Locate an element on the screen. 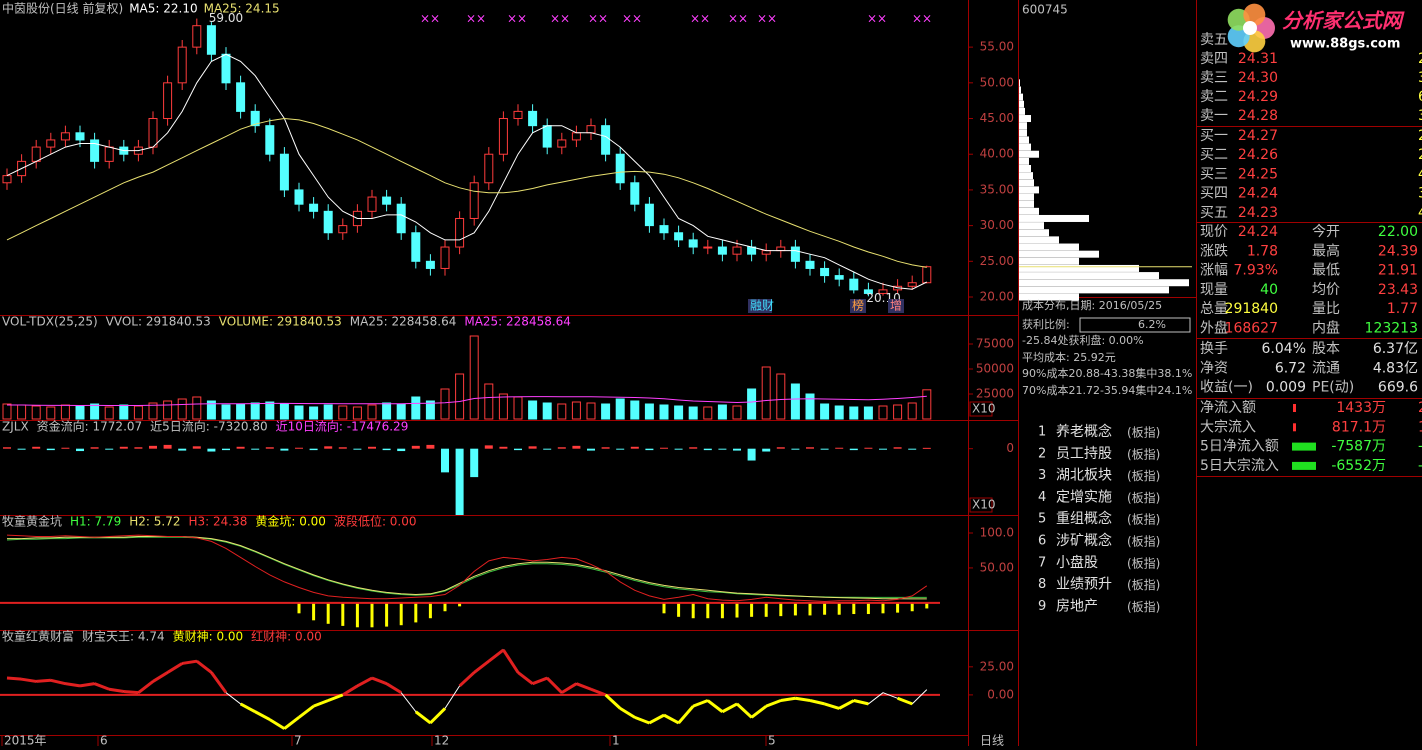 The image size is (1422, 750). concept-num: 7 is located at coordinates (1042, 562).